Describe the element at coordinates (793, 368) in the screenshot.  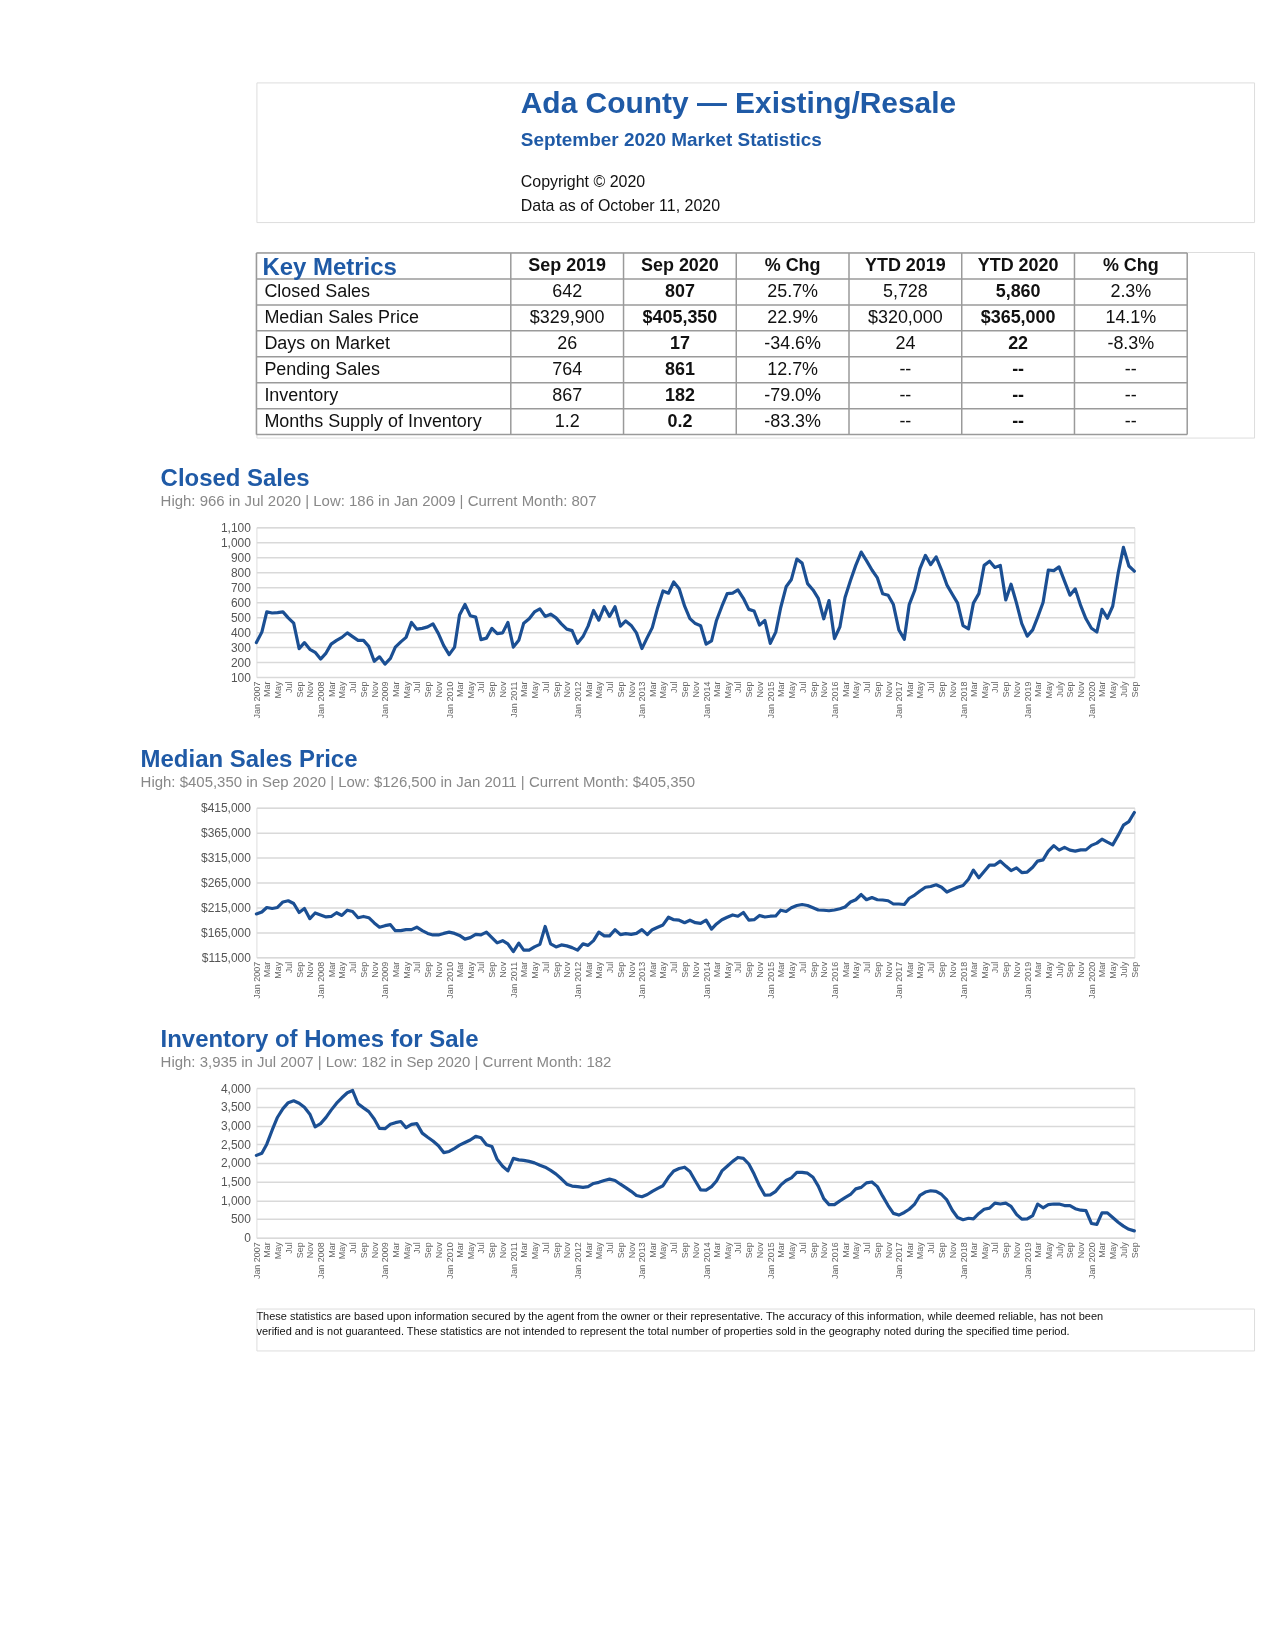
I see `text: 12.7%` at that location.